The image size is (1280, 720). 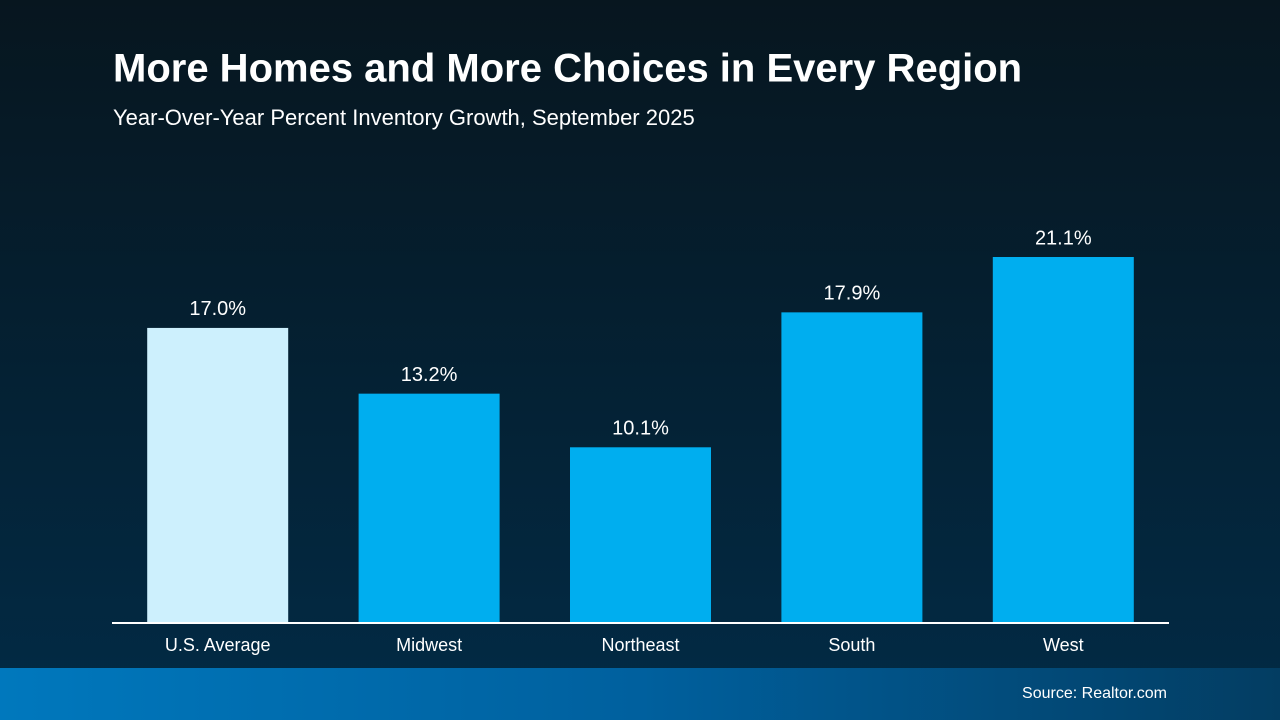 I want to click on data-label: 17.9%, so click(x=852, y=294).